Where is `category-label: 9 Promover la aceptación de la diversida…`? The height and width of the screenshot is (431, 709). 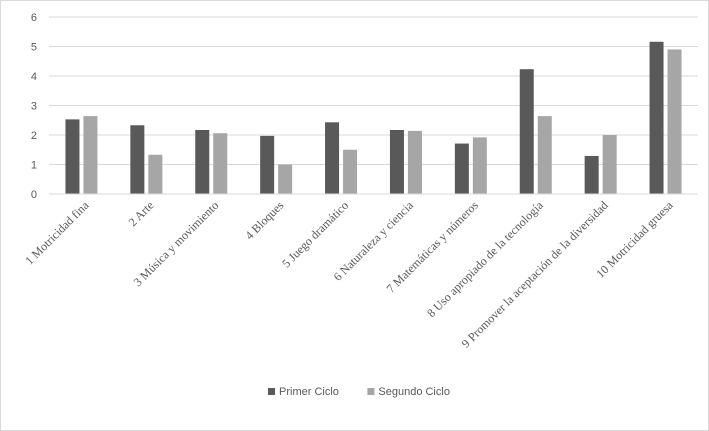 category-label: 9 Promover la aceptación de la diversida… is located at coordinates (535, 274).